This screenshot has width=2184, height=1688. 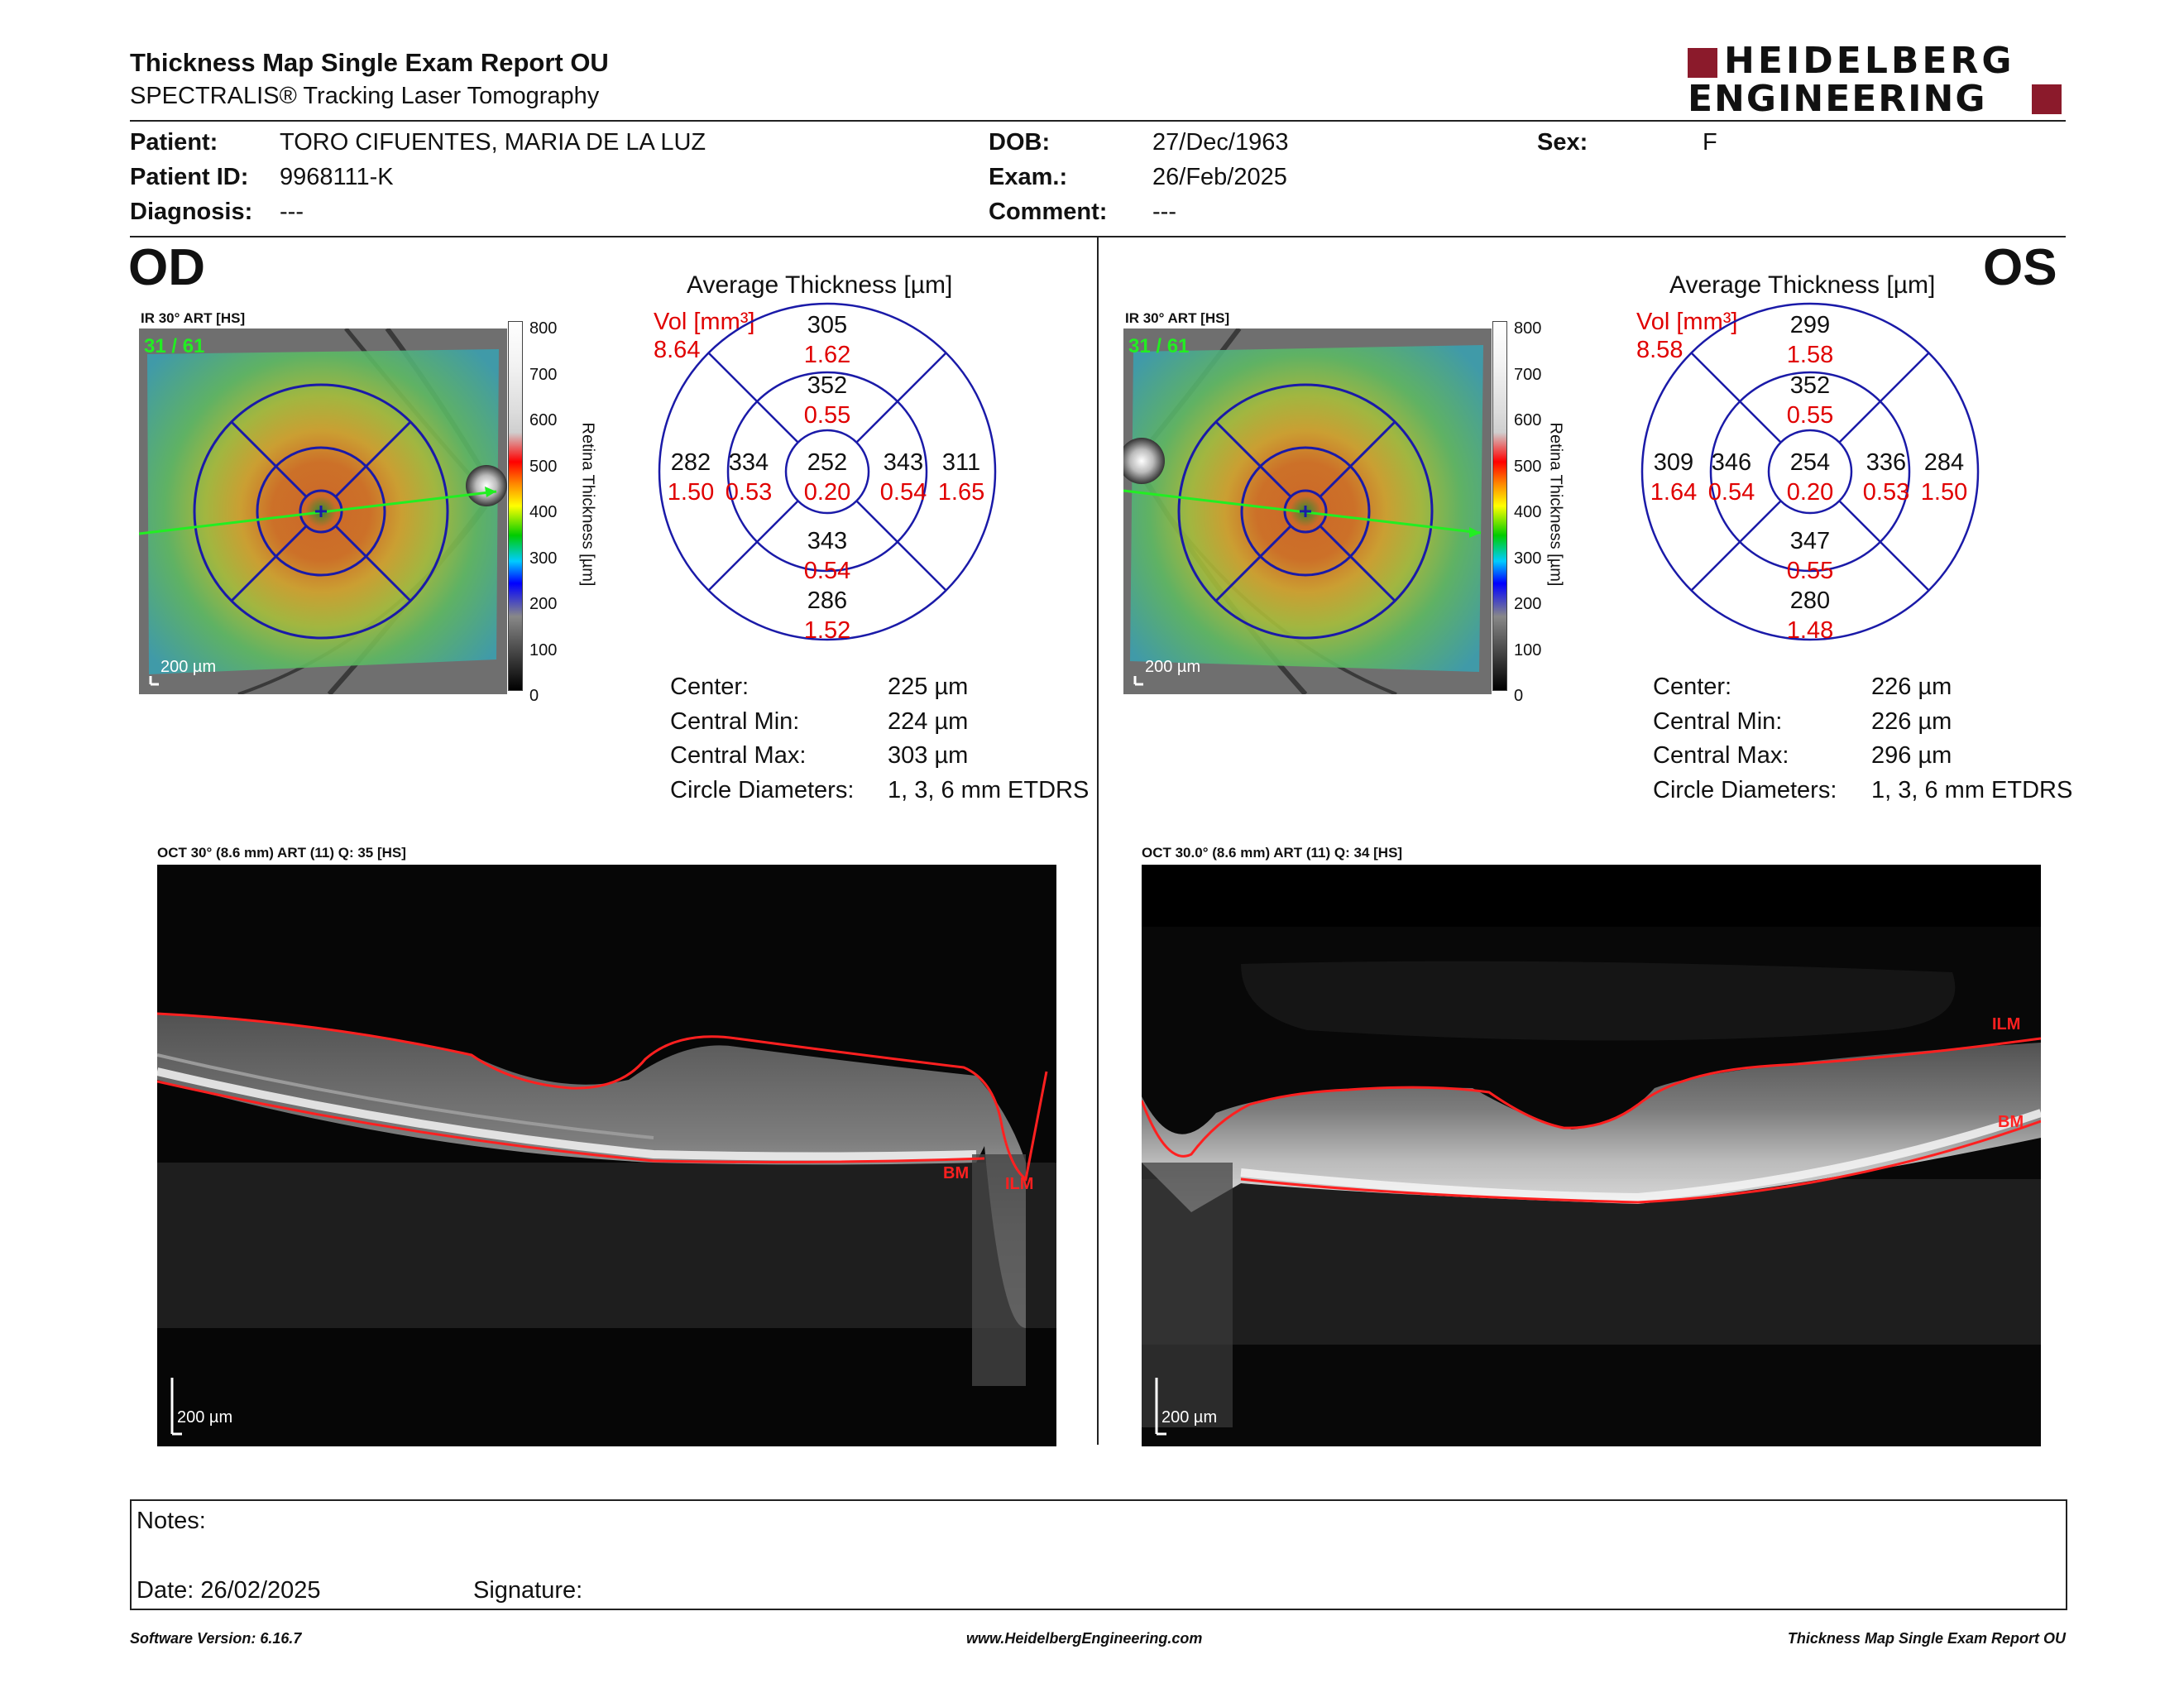 I want to click on od-stat-label: Central Min:, so click(x=735, y=721).